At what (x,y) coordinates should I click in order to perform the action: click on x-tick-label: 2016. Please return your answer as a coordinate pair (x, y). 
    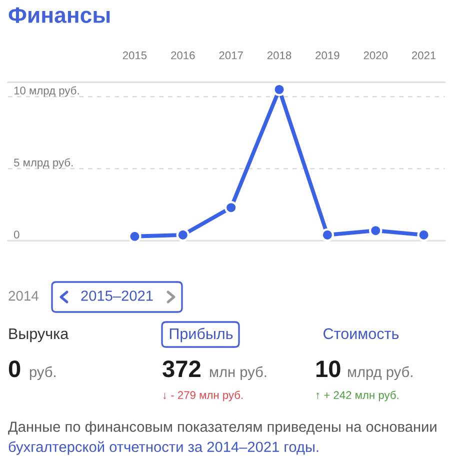
    Looking at the image, I should click on (183, 55).